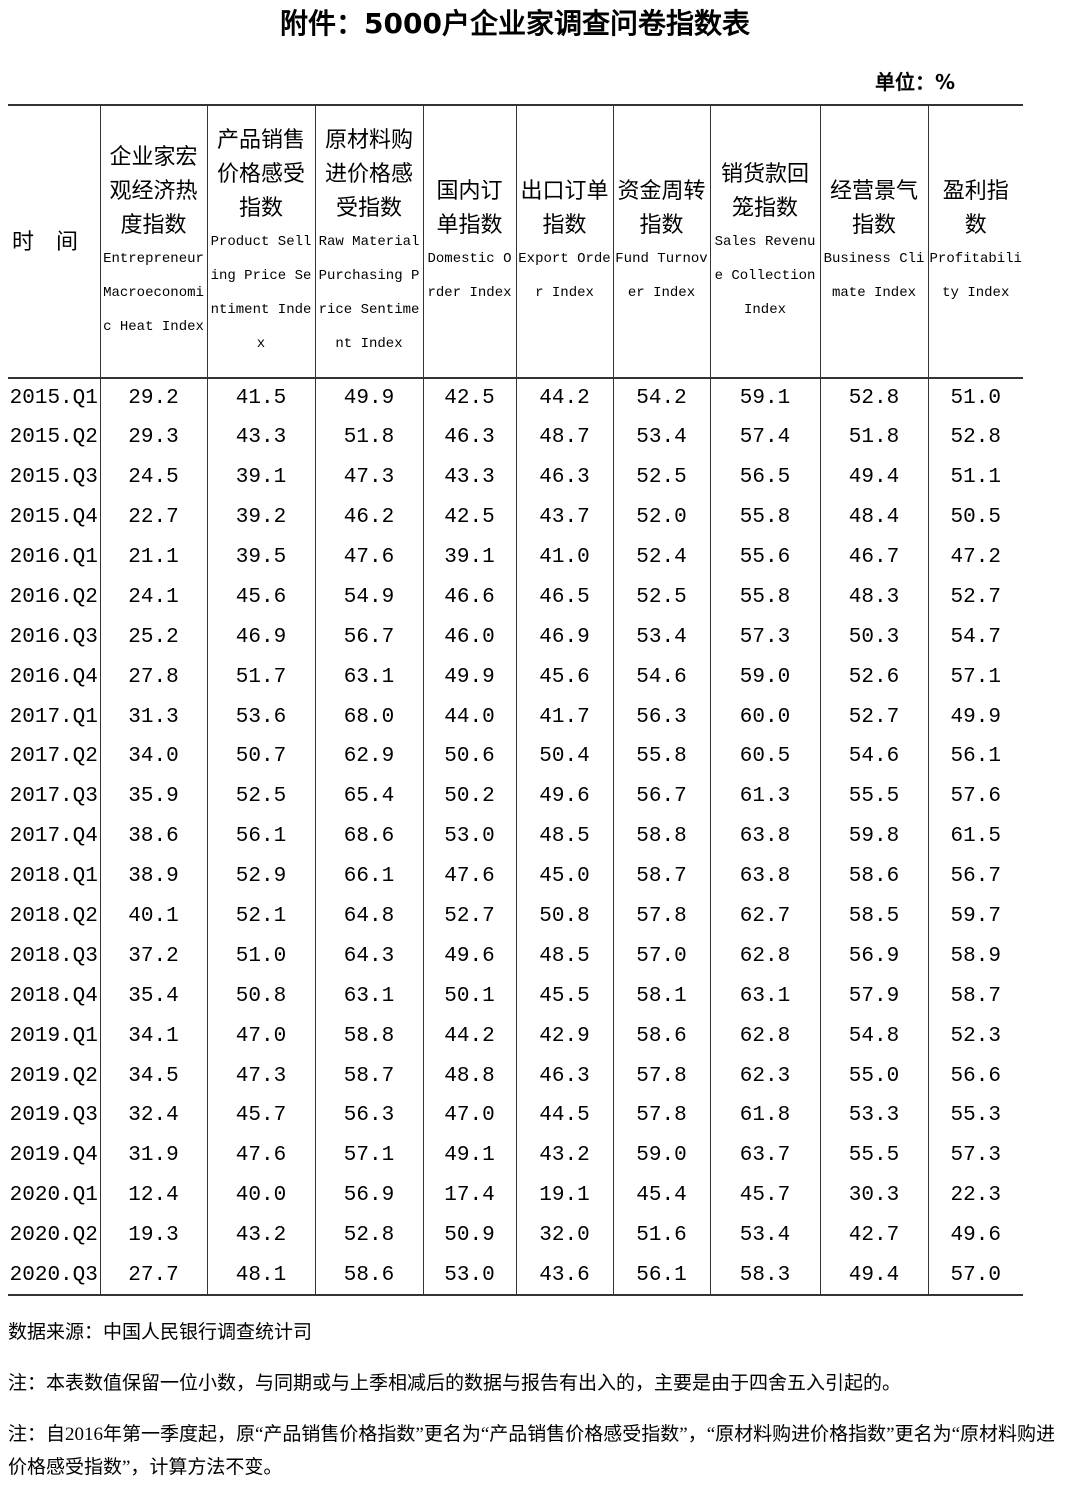  What do you see at coordinates (153, 1155) in the screenshot?
I see `value-cell: 31.9` at bounding box center [153, 1155].